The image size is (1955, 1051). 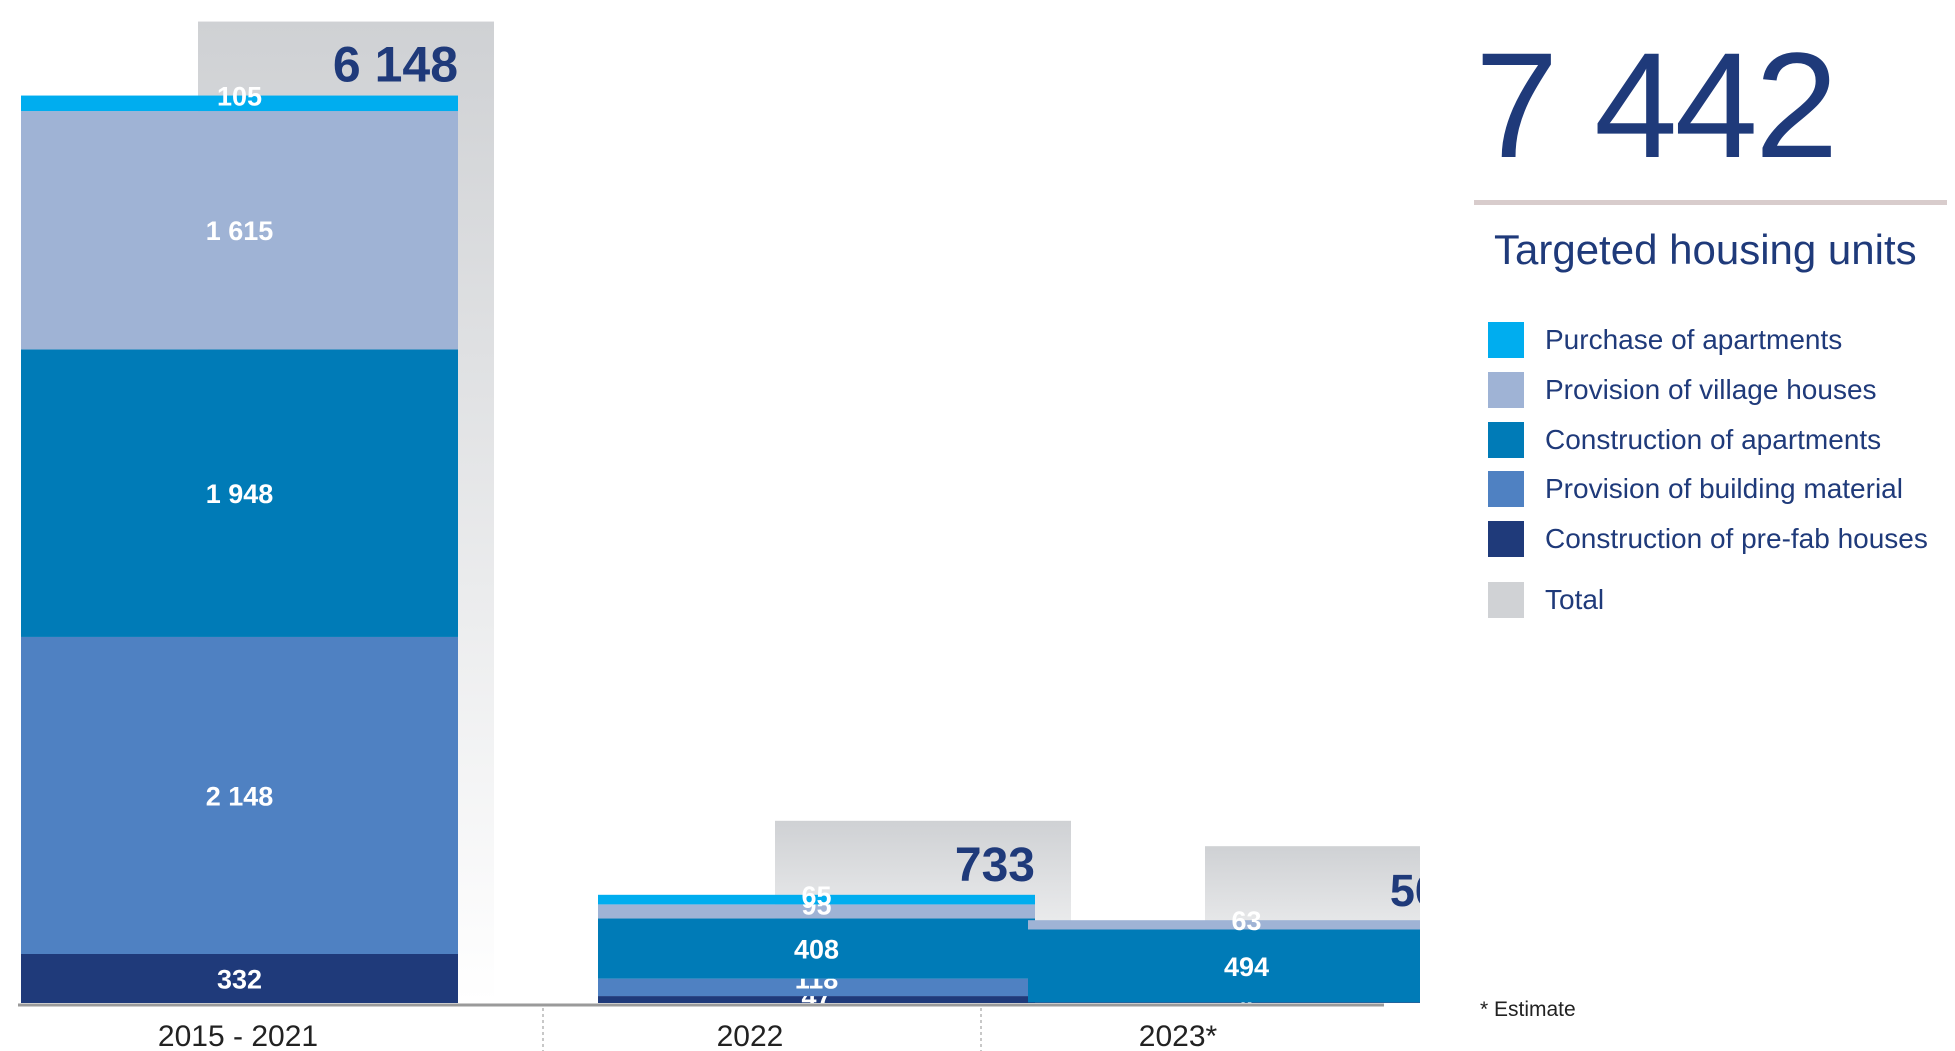 I want to click on bar-segment-construction-of-pre-fab-houses-2015-2021, so click(x=239, y=978).